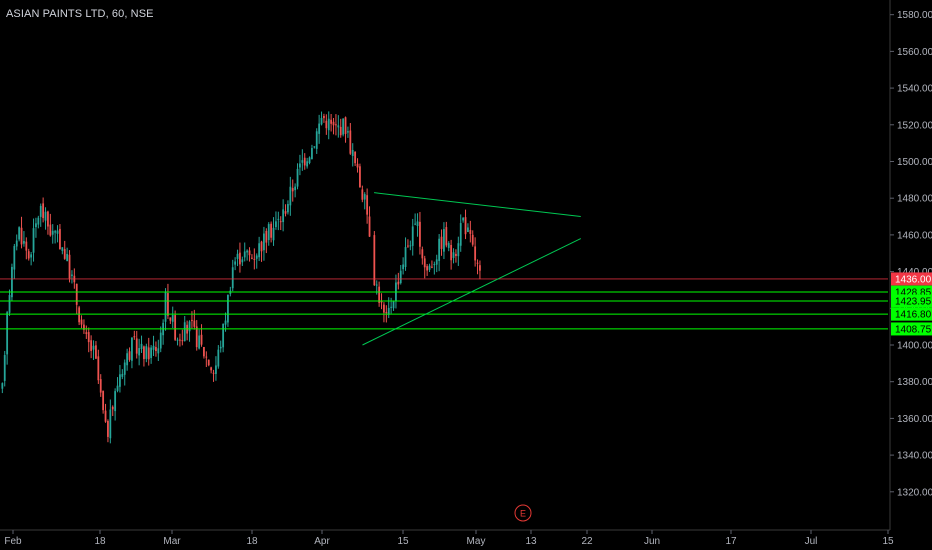 The width and height of the screenshot is (932, 550). What do you see at coordinates (652, 541) in the screenshot?
I see `x-tick-label: Jun` at bounding box center [652, 541].